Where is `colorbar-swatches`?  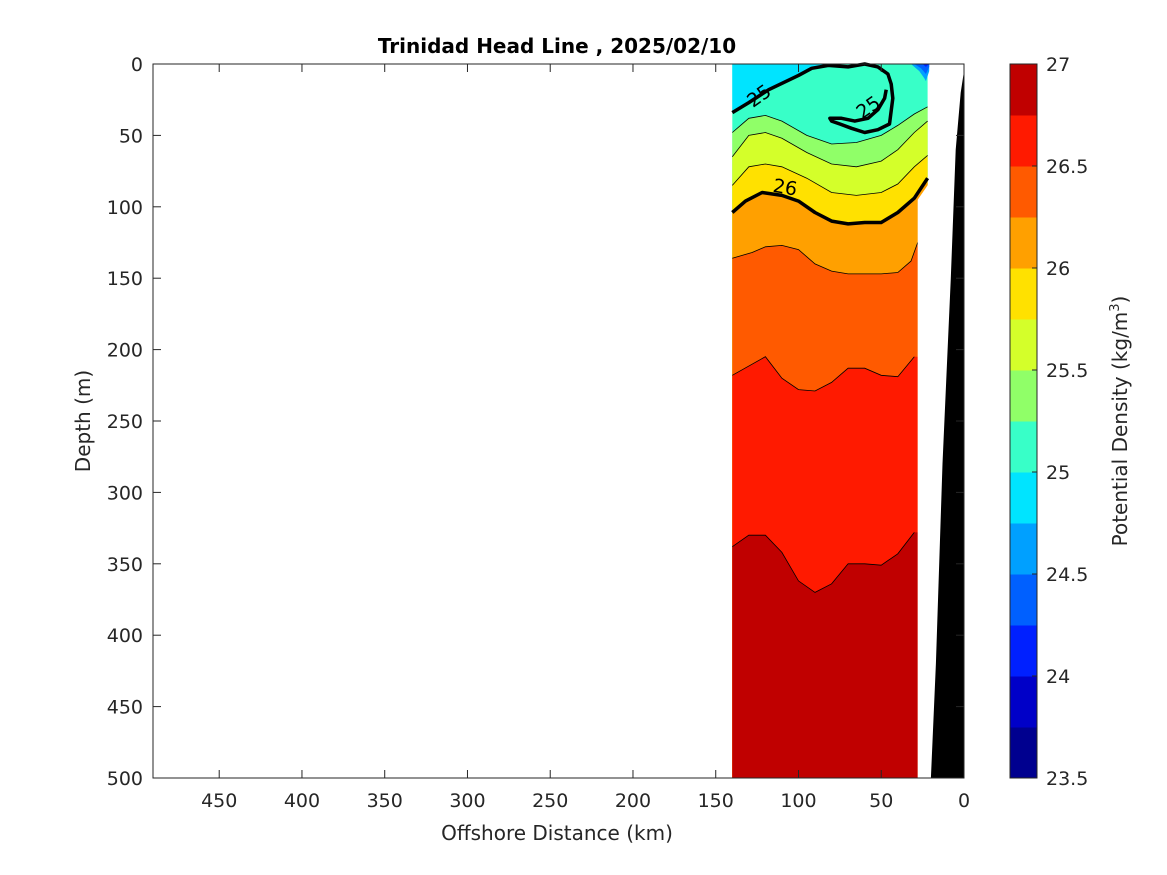 colorbar-swatches is located at coordinates (1023, 421).